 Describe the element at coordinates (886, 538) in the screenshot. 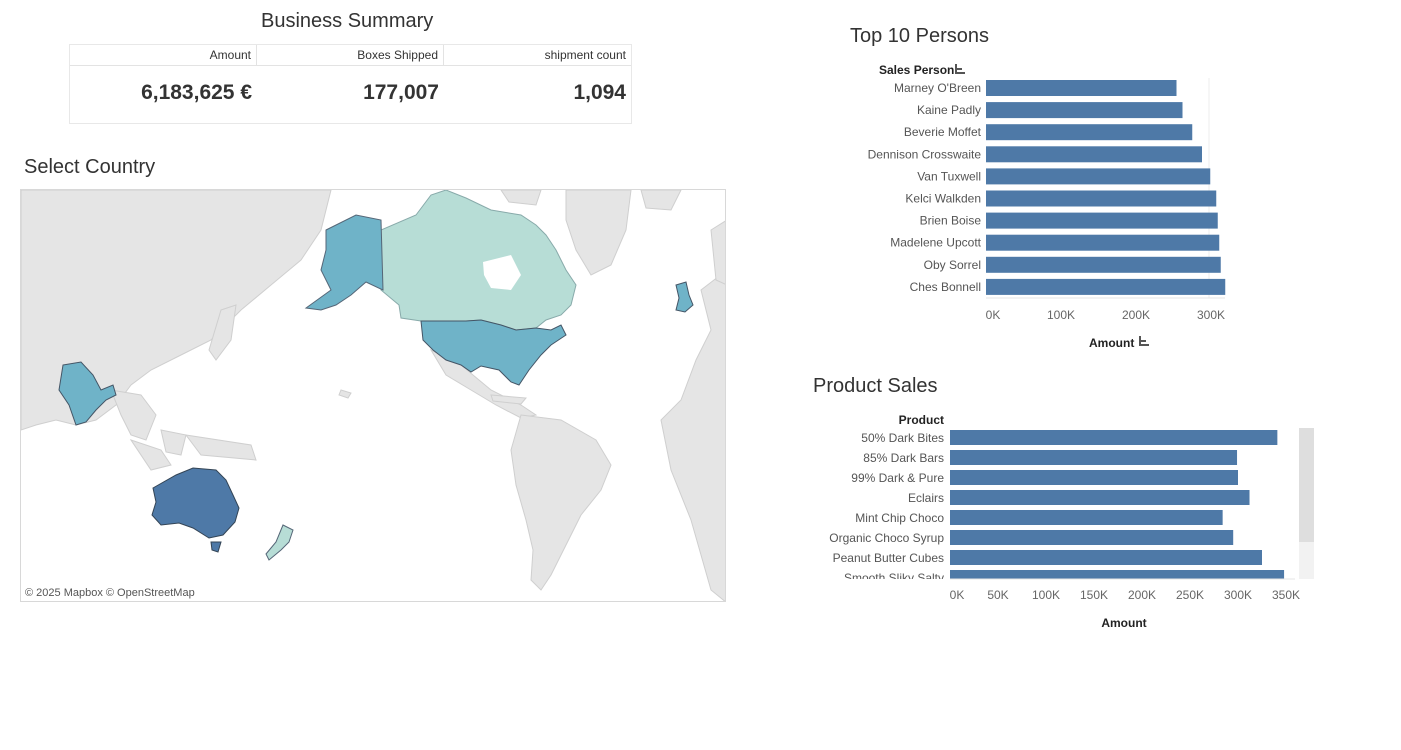

I see `label-organic-choco-syrup: Organic Choco Syrup` at that location.